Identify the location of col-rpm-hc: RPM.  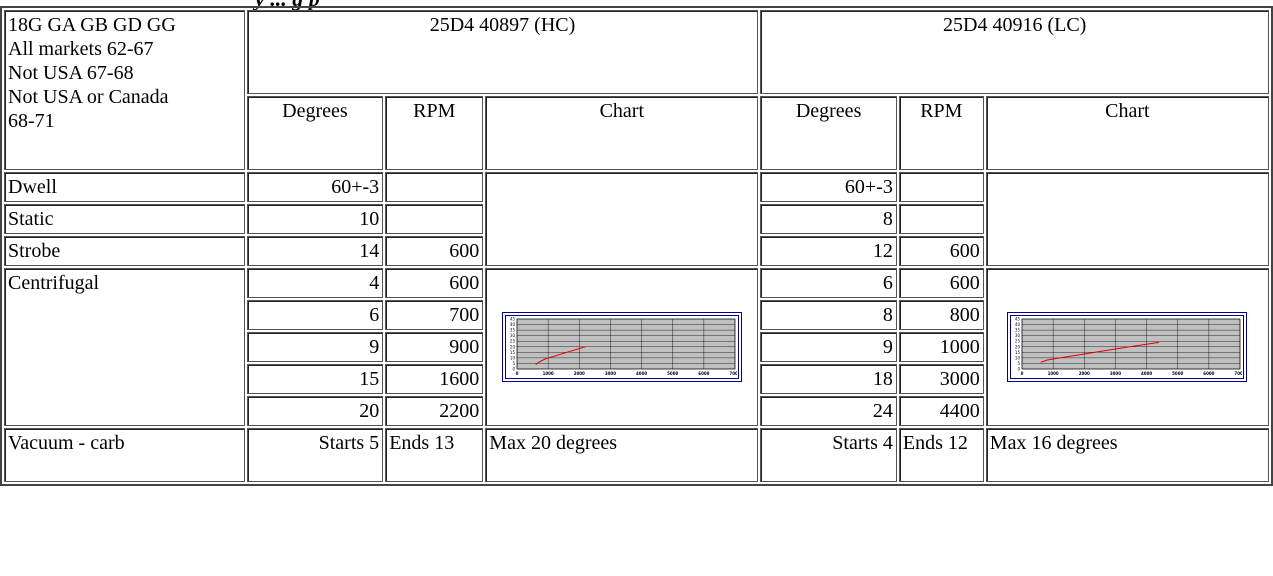
(434, 133).